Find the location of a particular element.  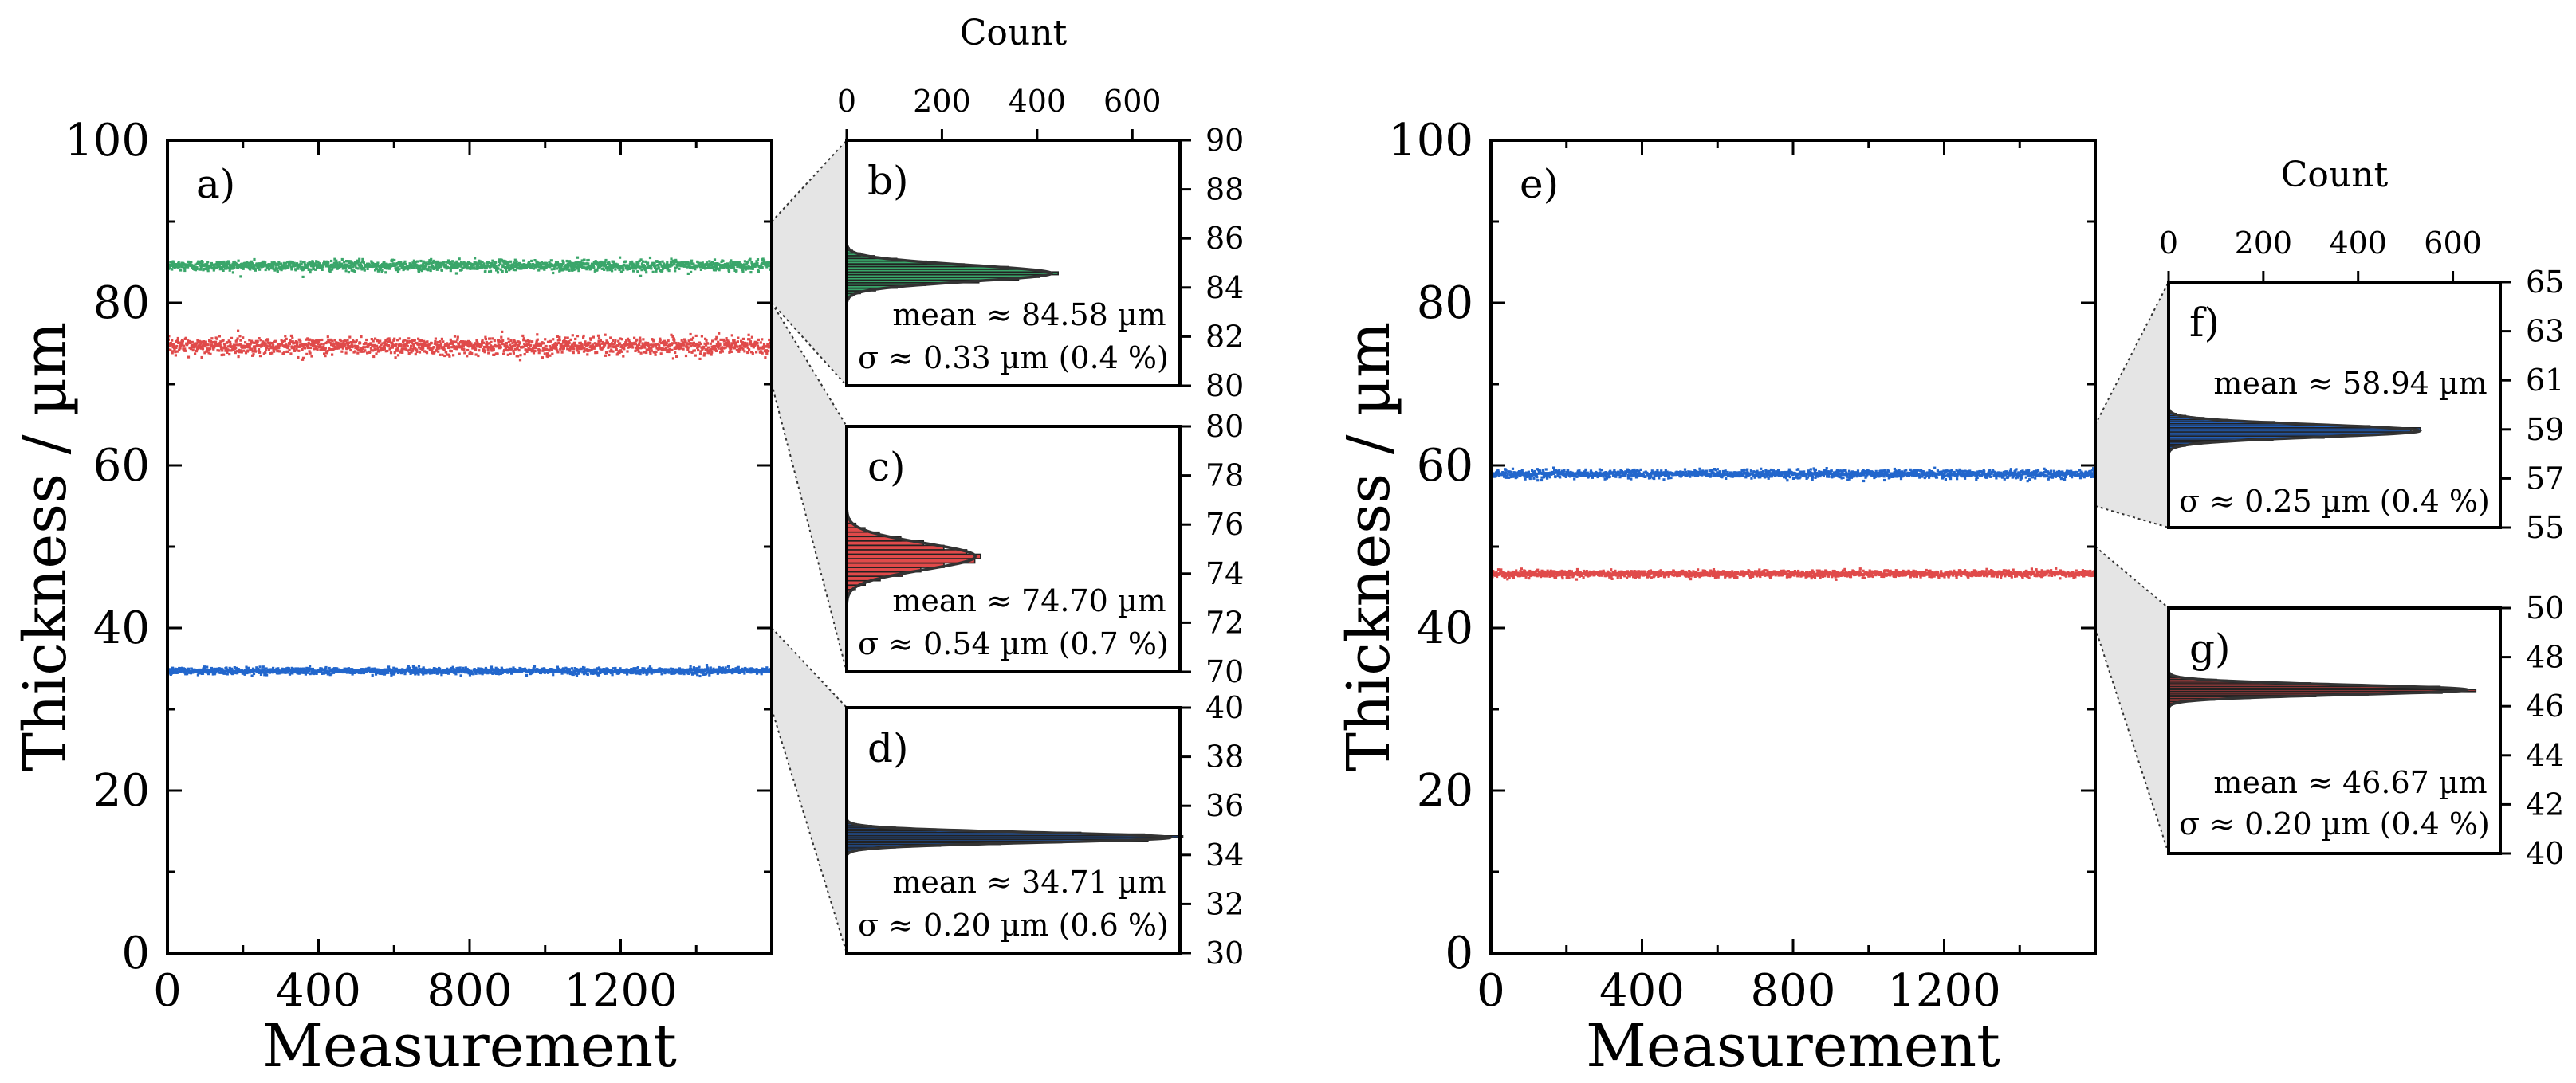

x-axis-label: Measurement is located at coordinates (470, 1046).